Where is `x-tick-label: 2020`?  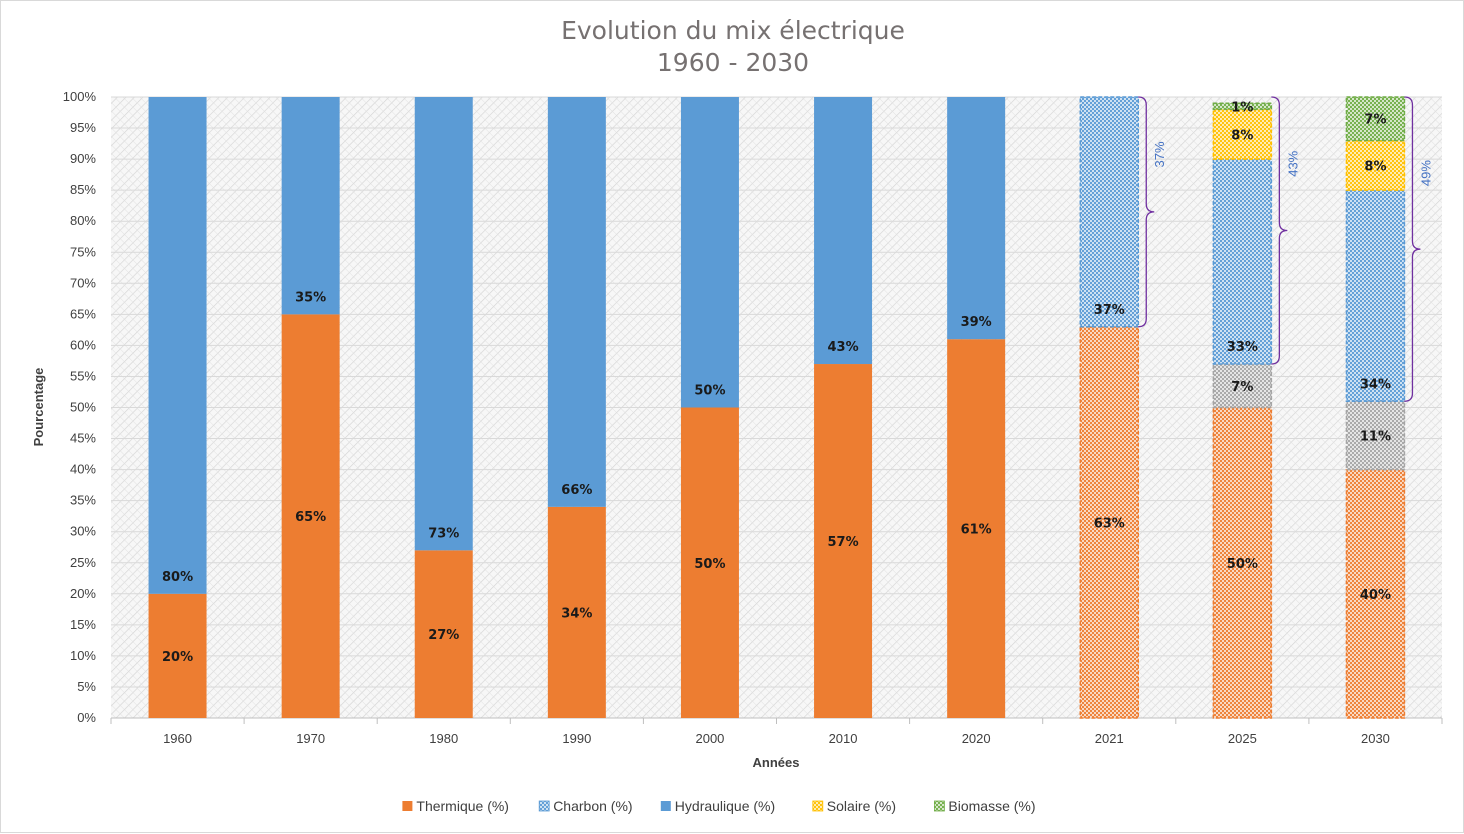
x-tick-label: 2020 is located at coordinates (976, 738).